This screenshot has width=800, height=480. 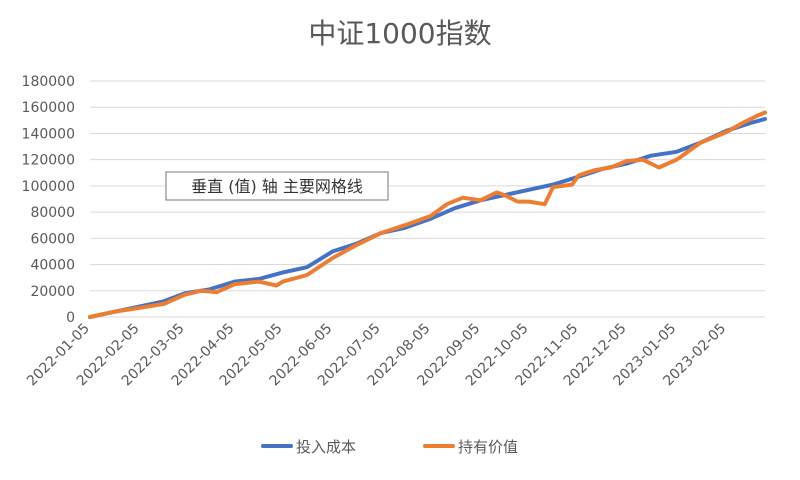 I want to click on gridline-tooltip: 垂直 (值) 轴 主要网格线, so click(x=277, y=186).